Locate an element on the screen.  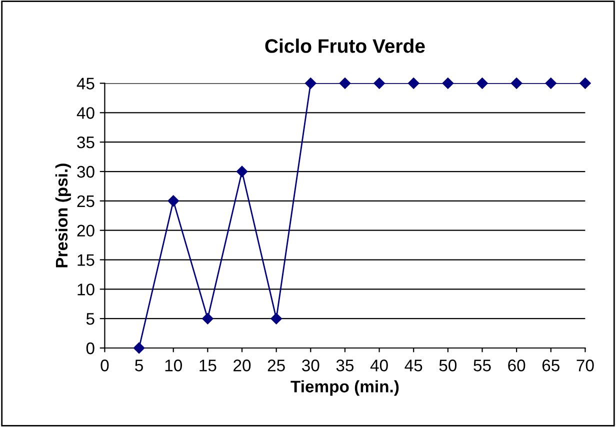
x-tick-label: 25 is located at coordinates (276, 366).